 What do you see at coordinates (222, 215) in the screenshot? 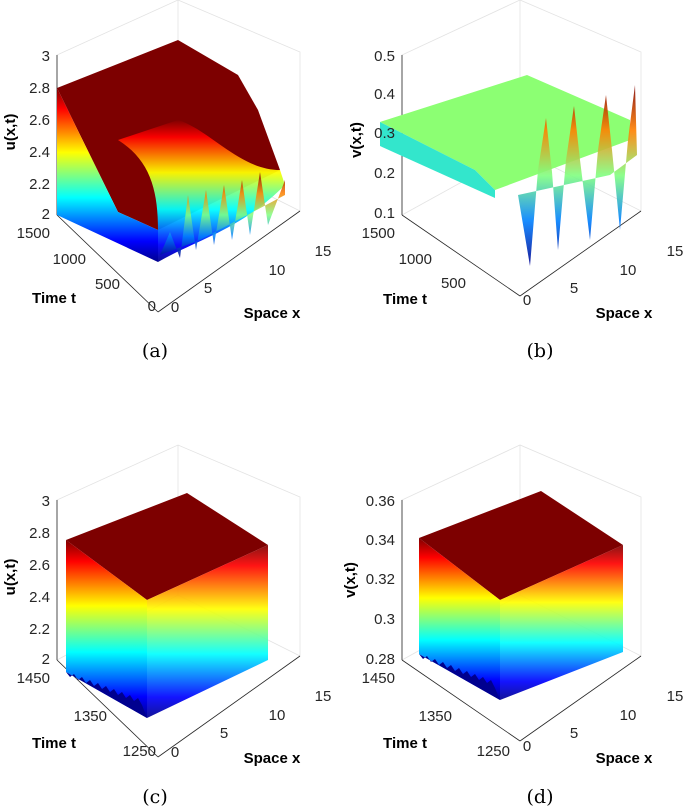
I see `oscillation-a` at bounding box center [222, 215].